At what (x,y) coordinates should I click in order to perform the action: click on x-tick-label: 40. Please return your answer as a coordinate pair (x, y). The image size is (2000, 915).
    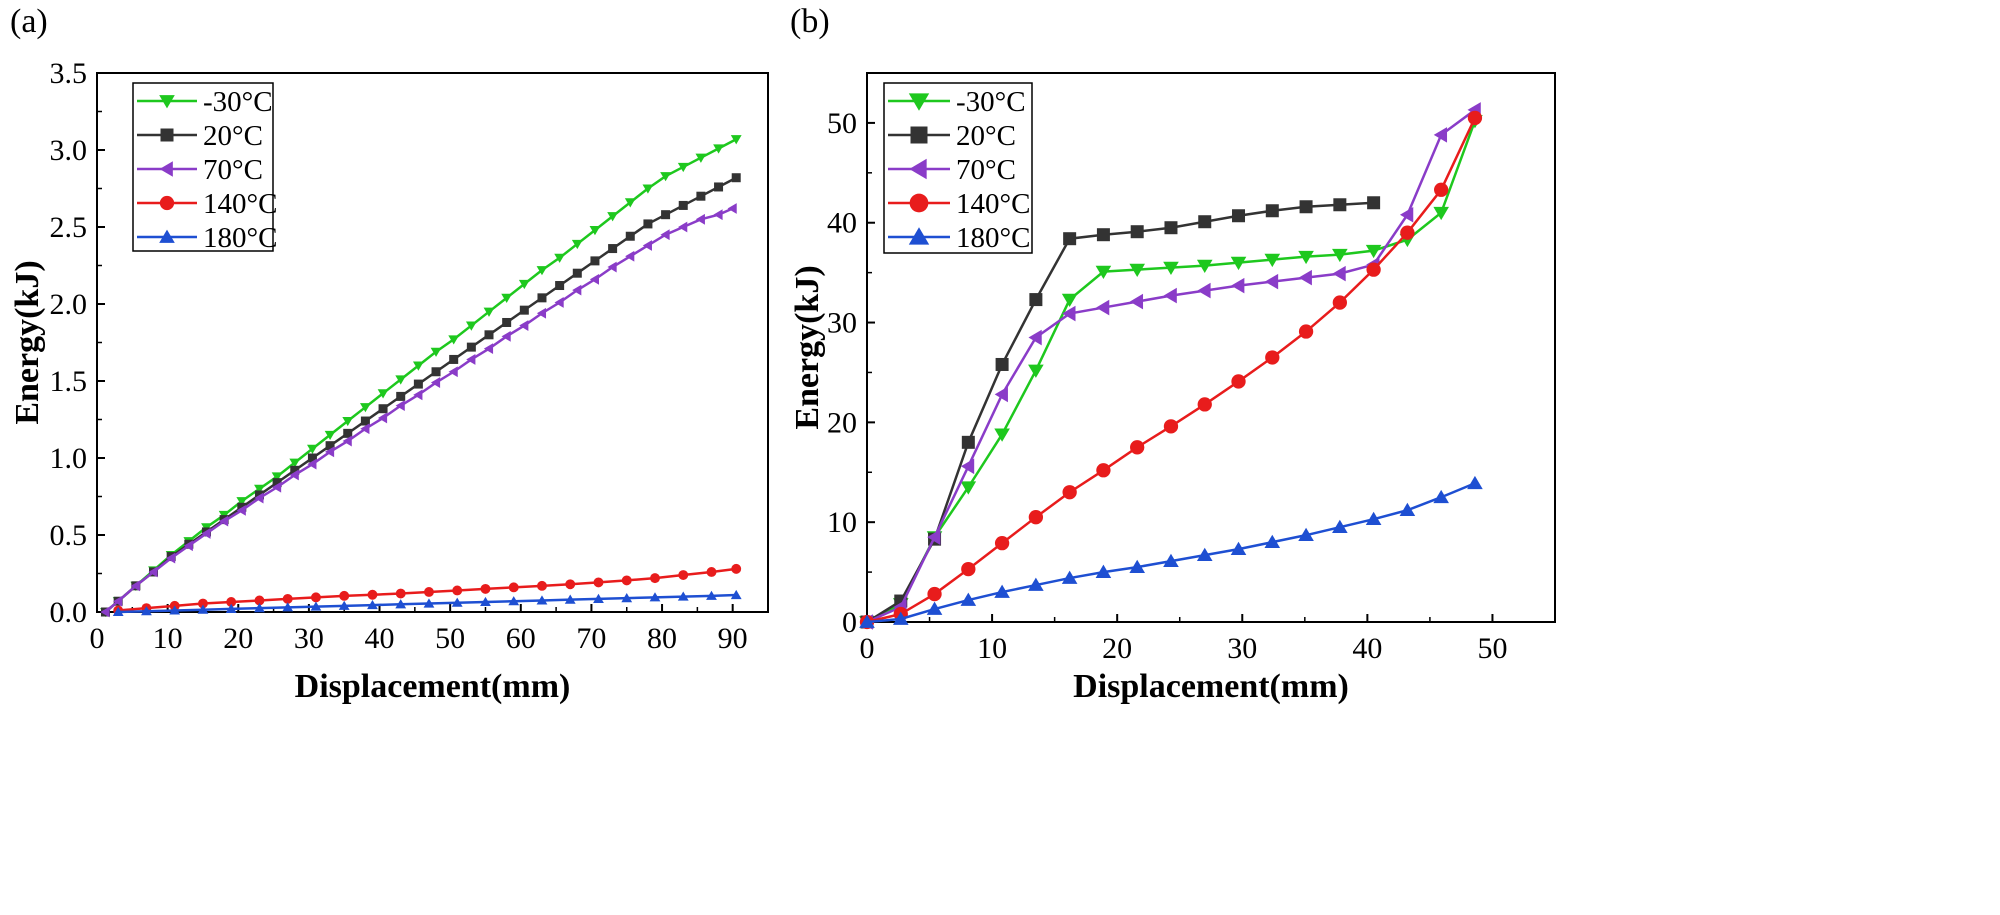
    Looking at the image, I should click on (1367, 648).